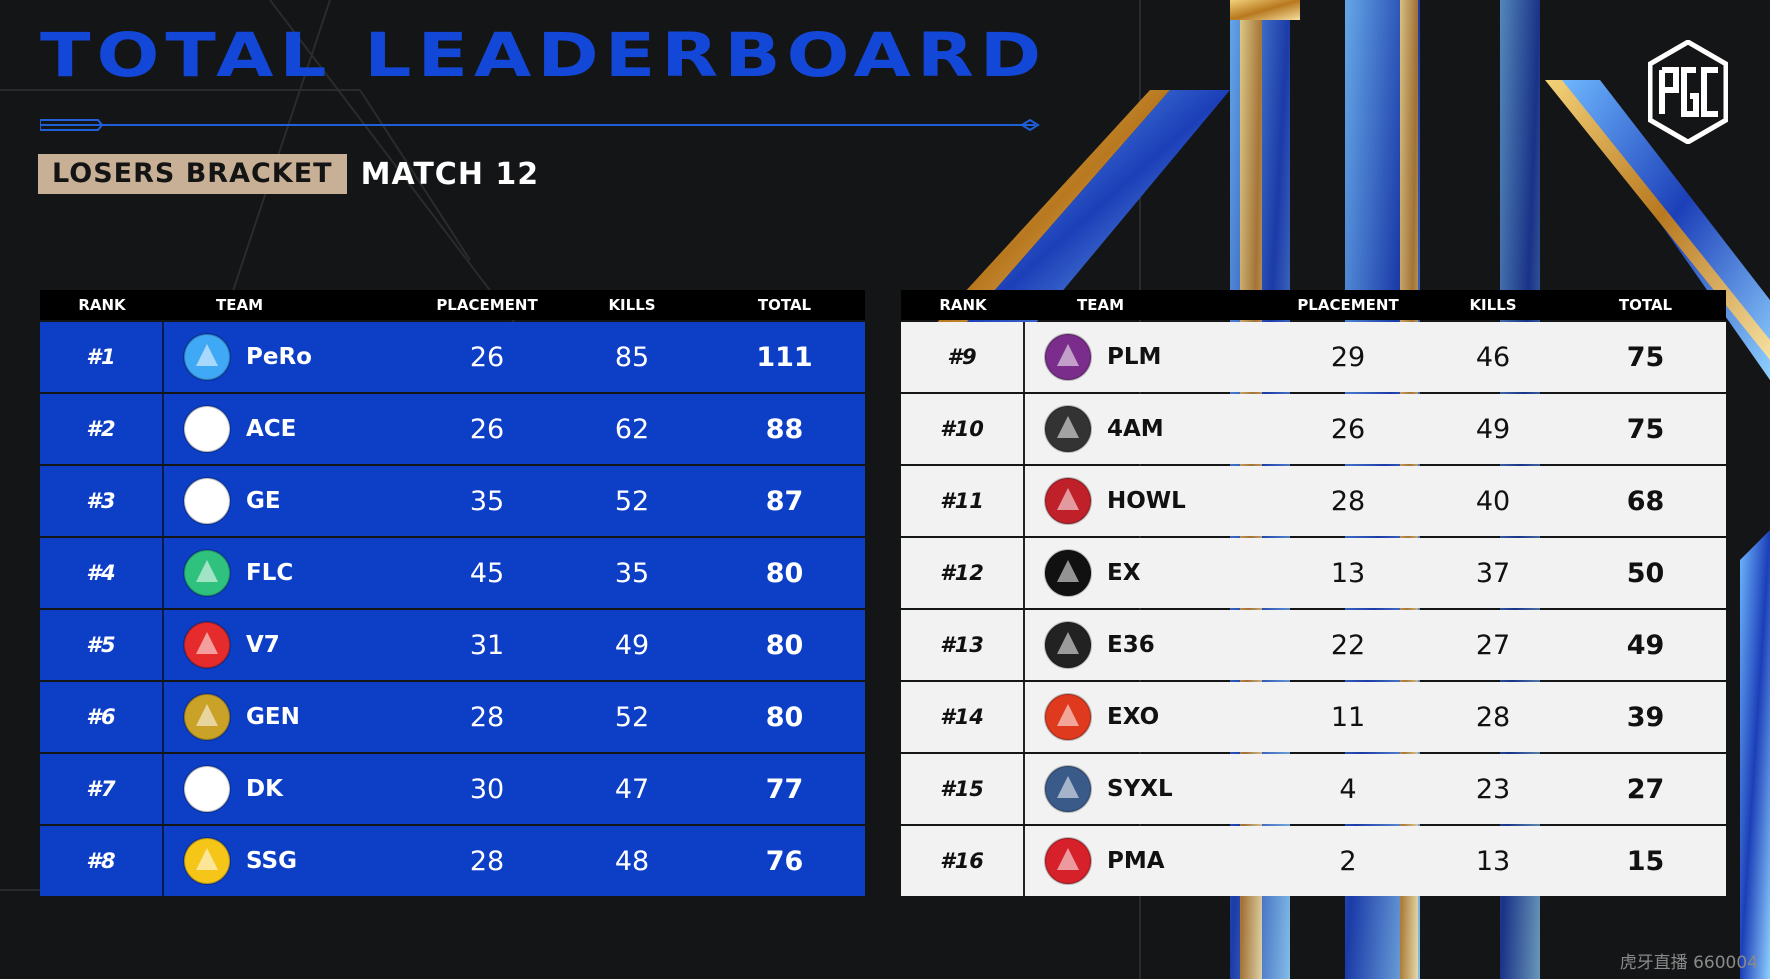  Describe the element at coordinates (271, 429) in the screenshot. I see `team-name: ACE` at that location.